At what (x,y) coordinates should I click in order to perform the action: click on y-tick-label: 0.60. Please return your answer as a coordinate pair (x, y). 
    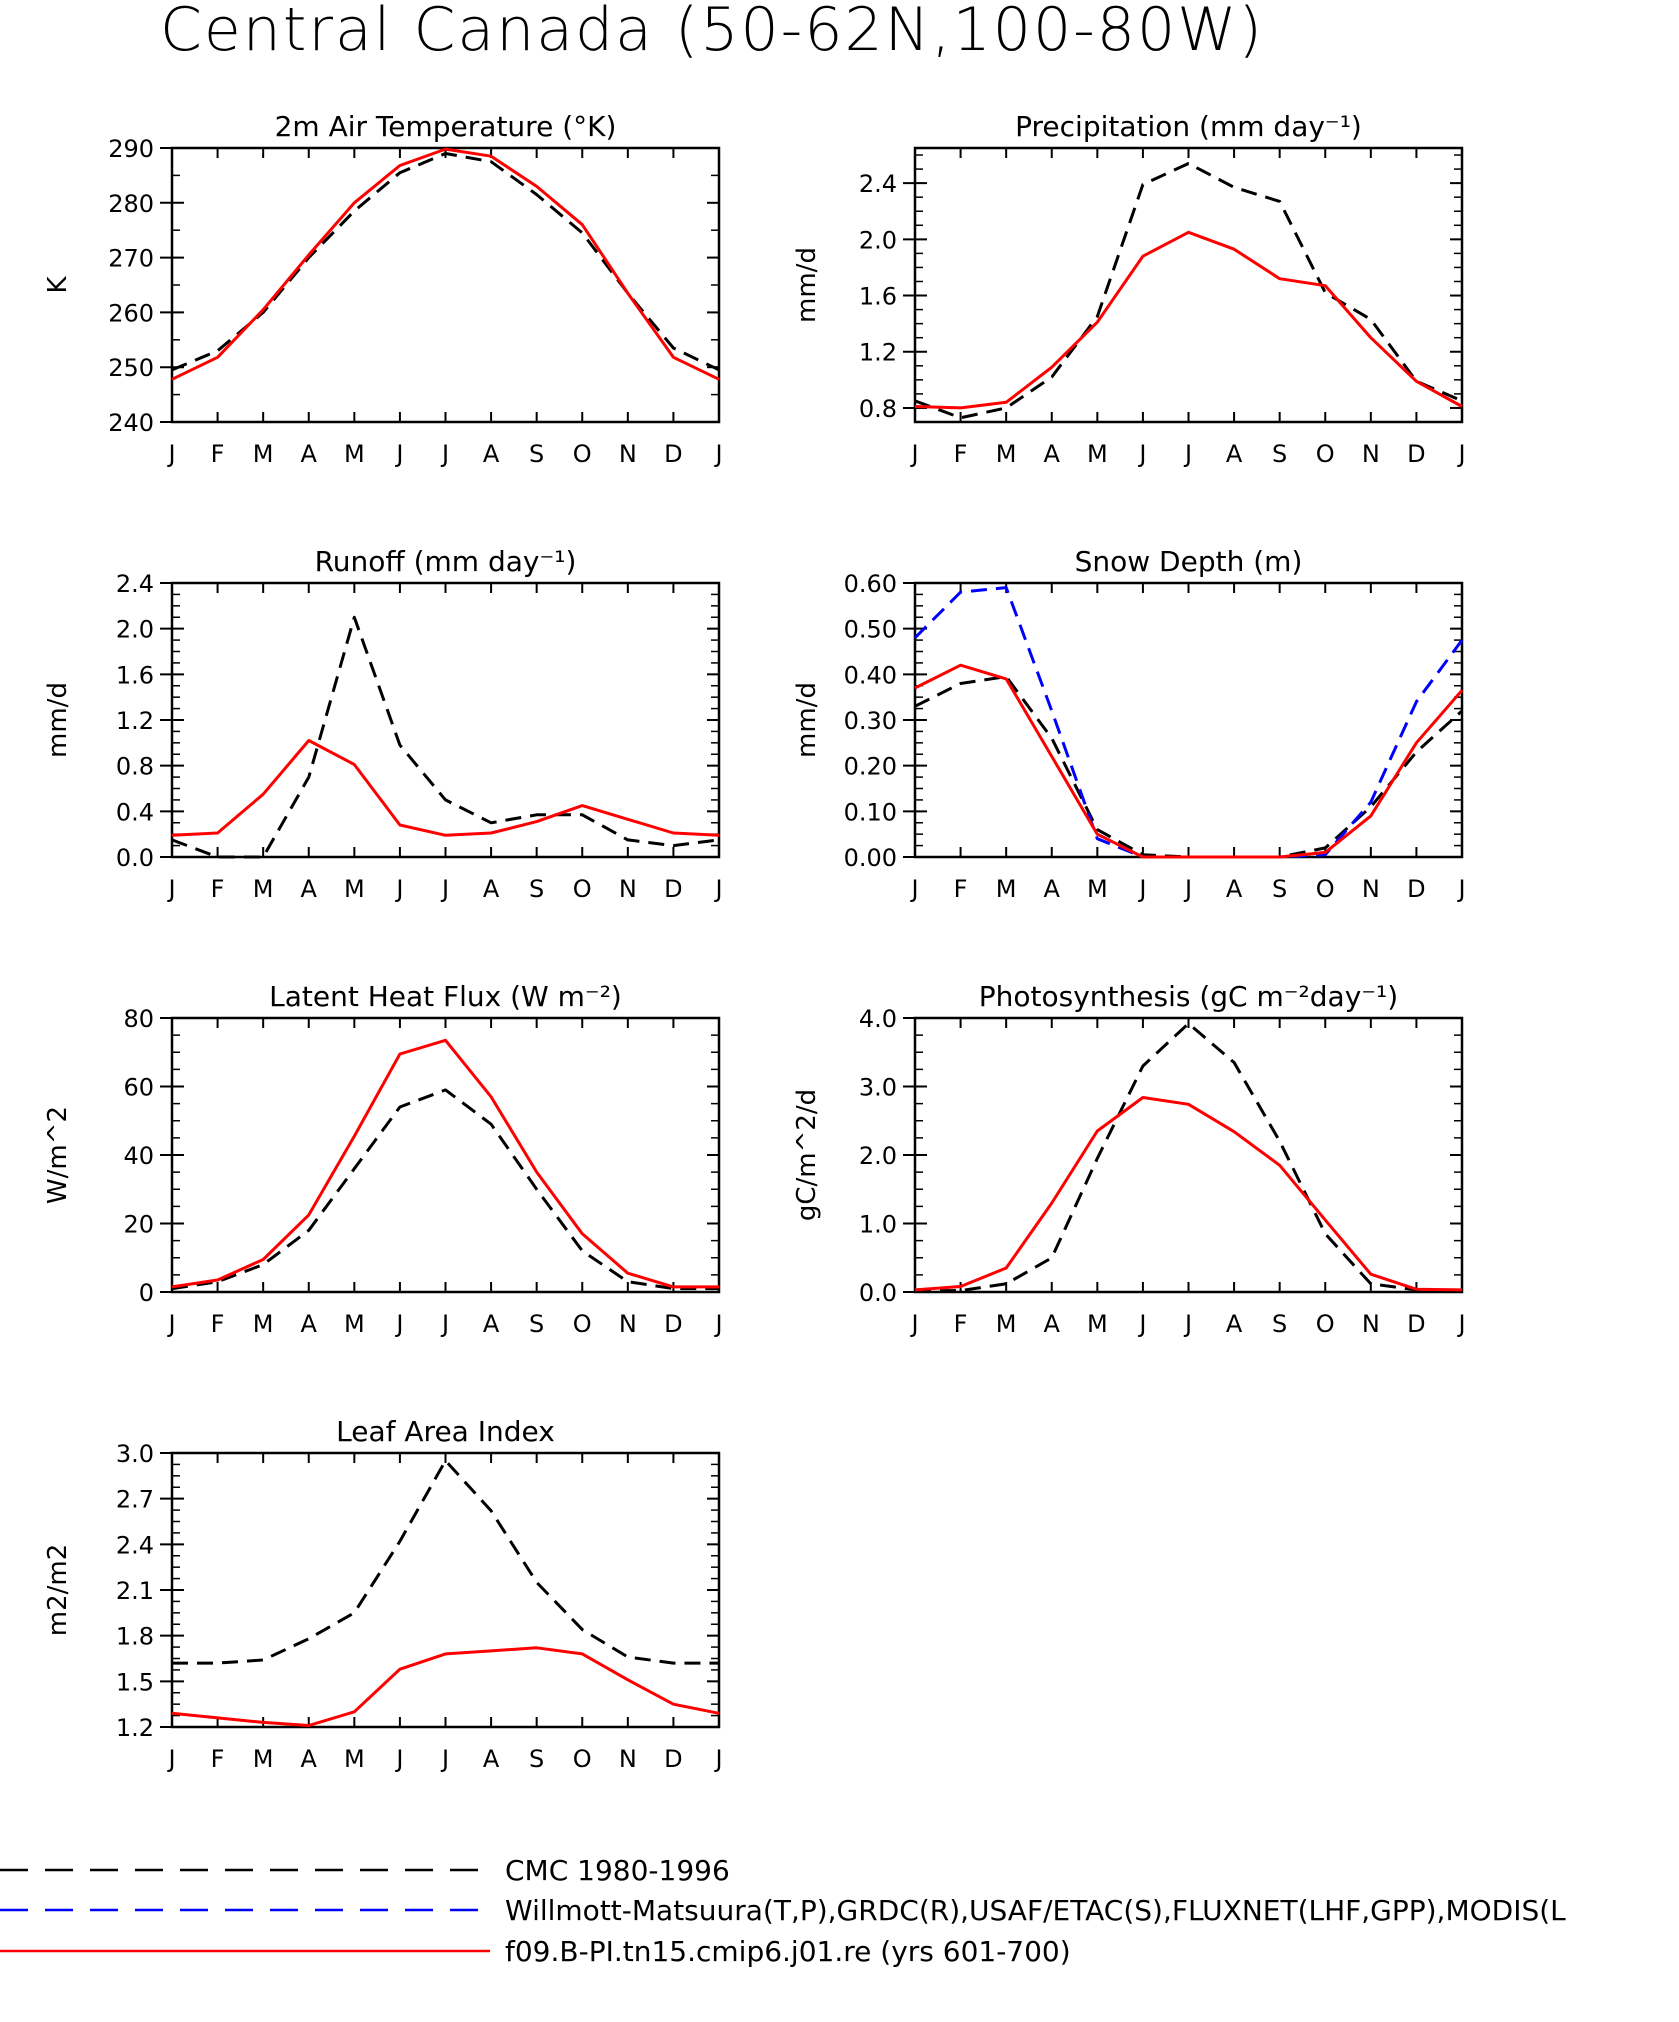
    Looking at the image, I should click on (870, 584).